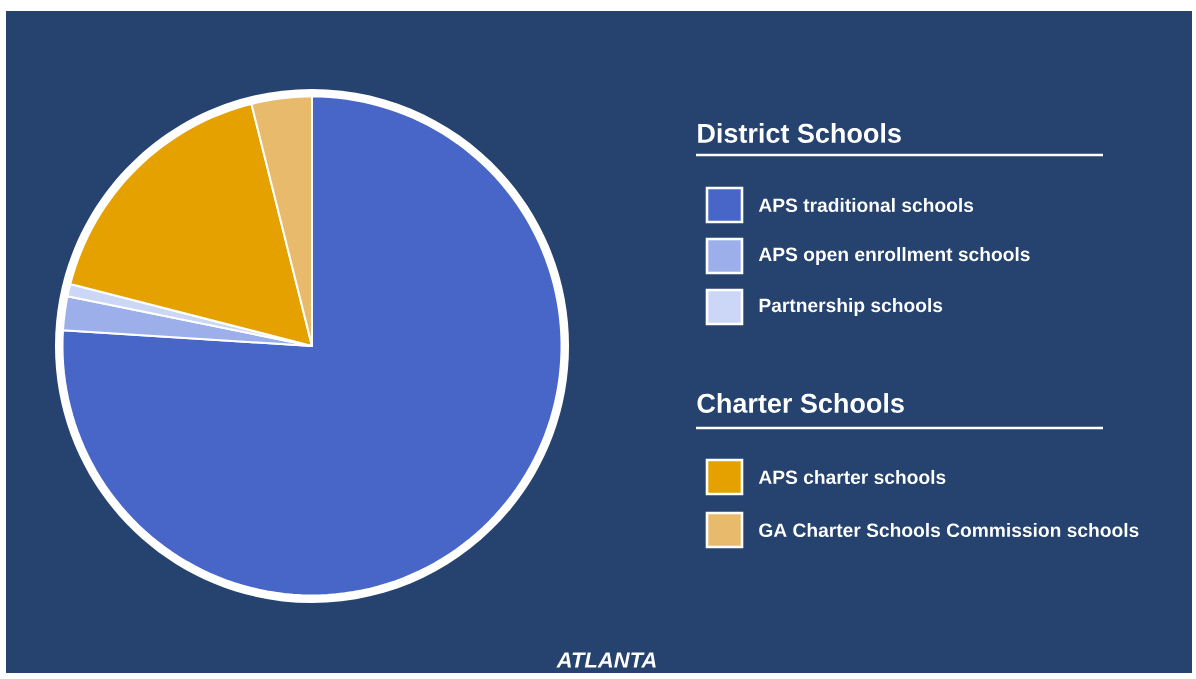 This screenshot has width=1196, height=679. What do you see at coordinates (866, 205) in the screenshot?
I see `legend-label: APS traditional schools` at bounding box center [866, 205].